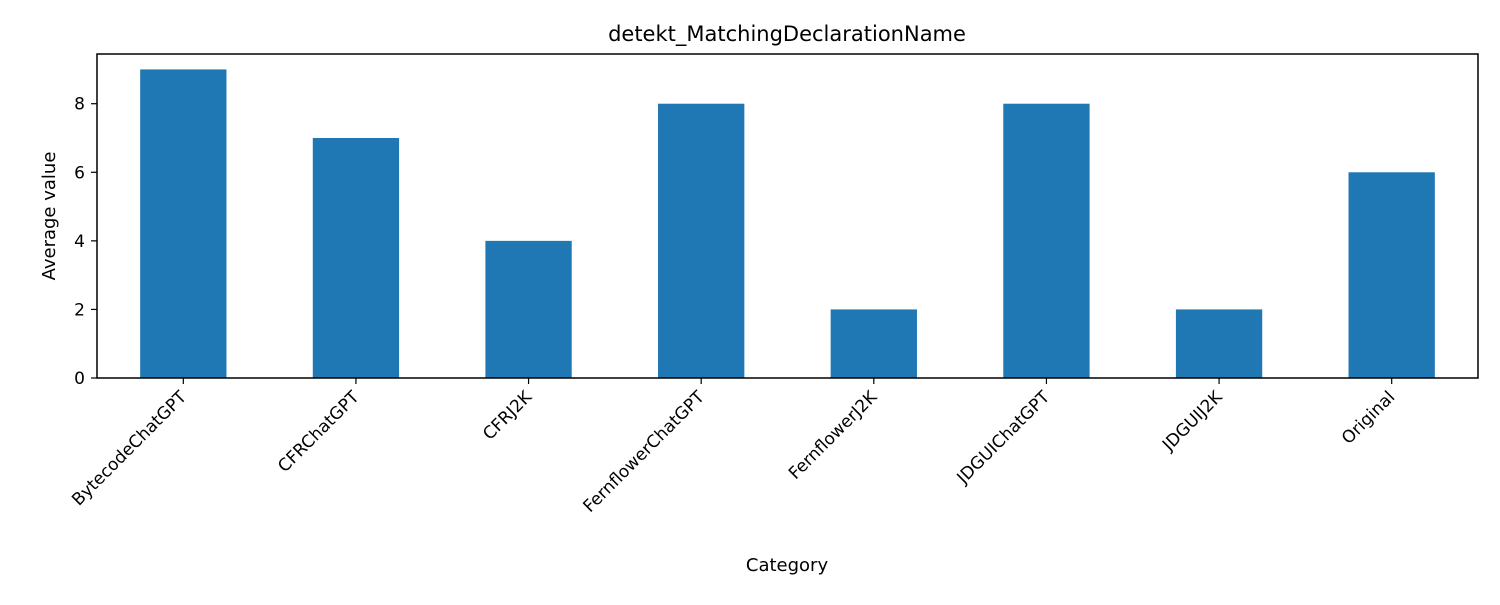 Image resolution: width=1500 pixels, height=605 pixels. I want to click on x-tick-label: CFRChatGPT, so click(319, 432).